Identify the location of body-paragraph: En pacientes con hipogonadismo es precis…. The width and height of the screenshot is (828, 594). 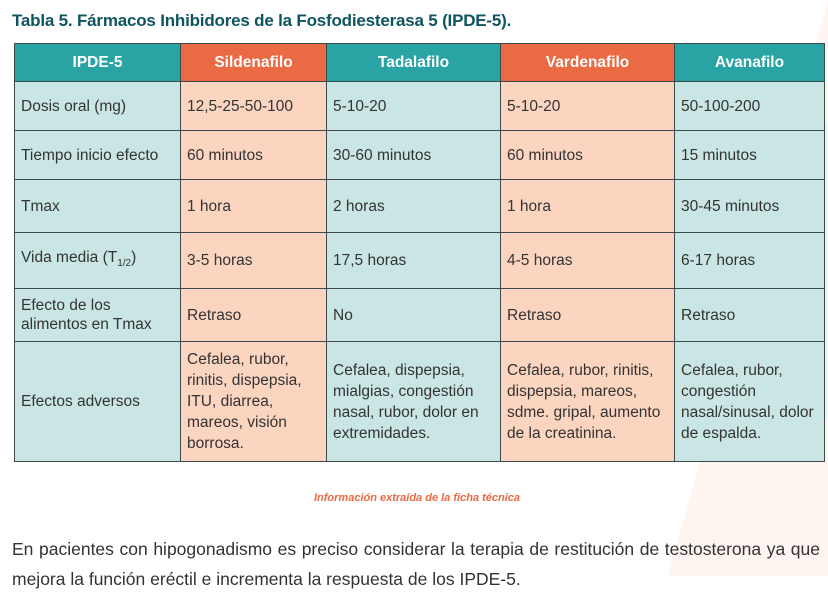
(416, 563).